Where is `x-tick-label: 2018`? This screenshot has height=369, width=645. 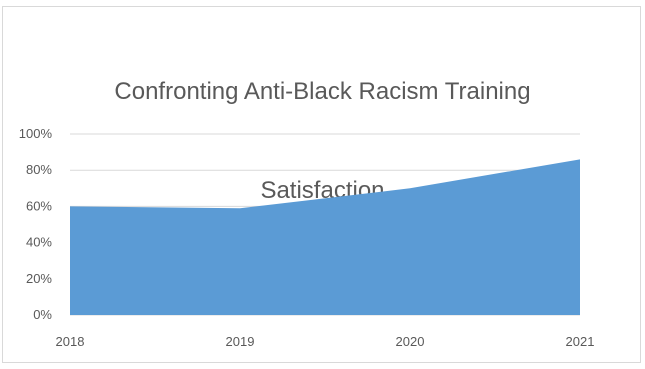 x-tick-label: 2018 is located at coordinates (70, 341).